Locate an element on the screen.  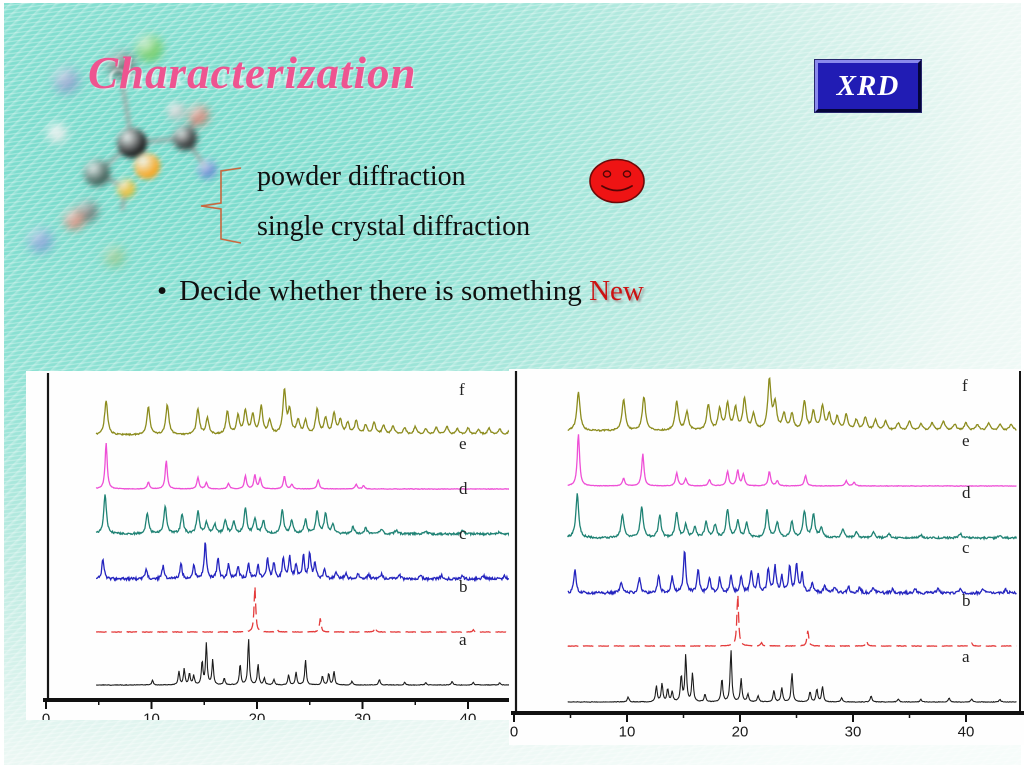
page-title: Characterization is located at coordinates (252, 73).